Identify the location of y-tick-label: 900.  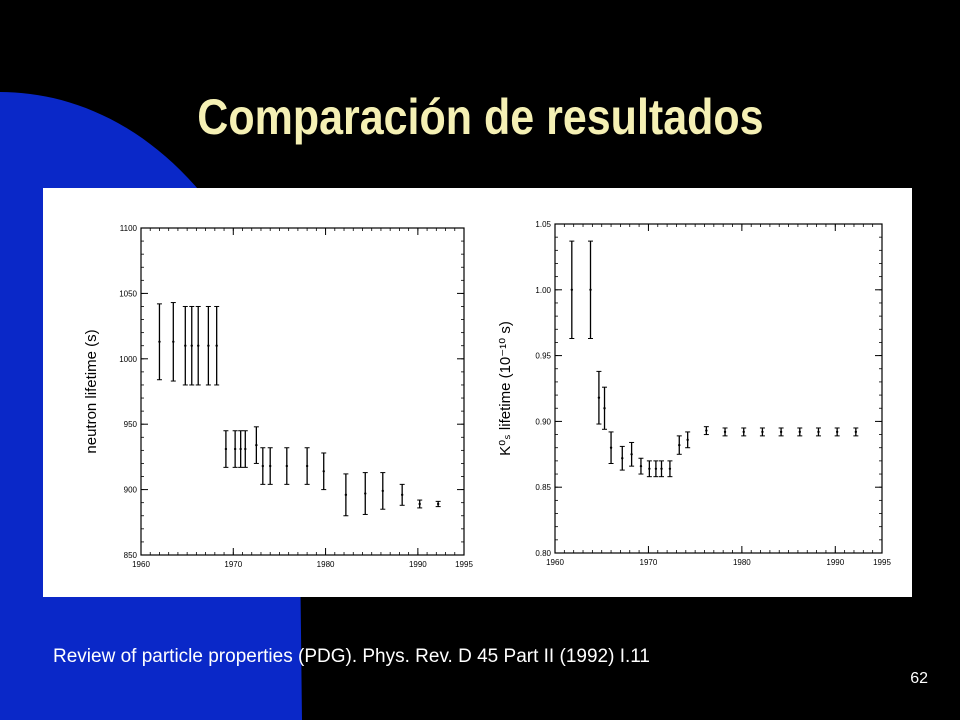
(131, 490).